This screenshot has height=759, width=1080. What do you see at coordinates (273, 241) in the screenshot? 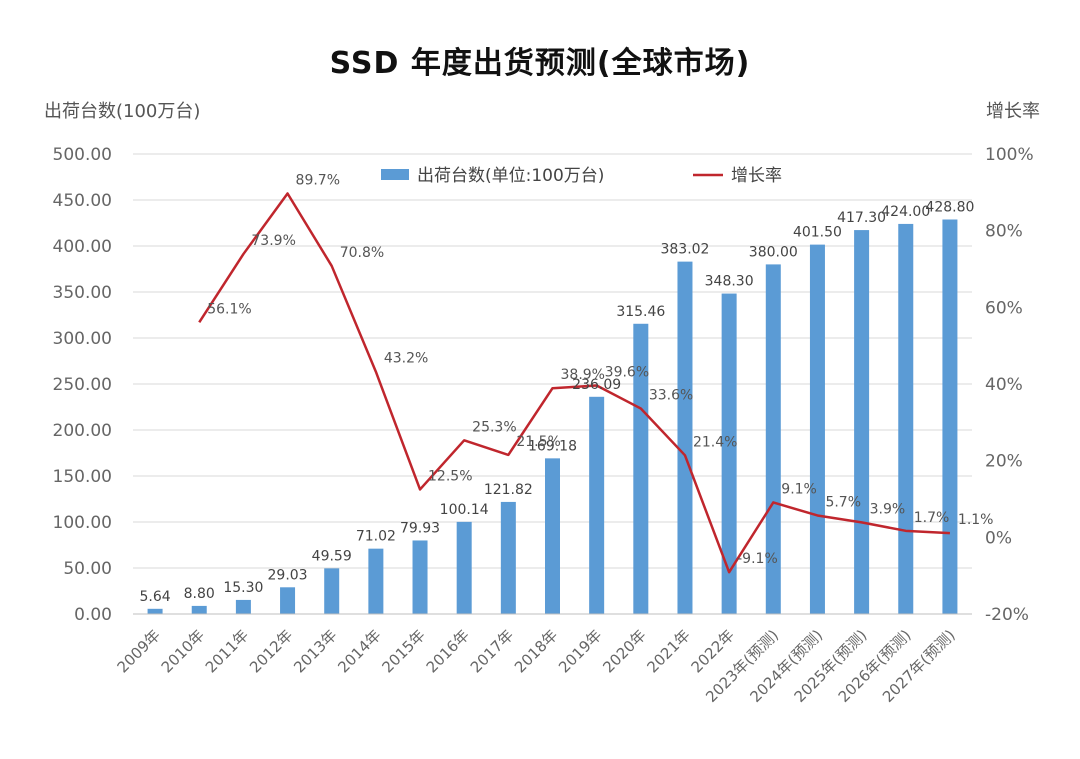
I see `rate-data-label: 73.9%` at bounding box center [273, 241].